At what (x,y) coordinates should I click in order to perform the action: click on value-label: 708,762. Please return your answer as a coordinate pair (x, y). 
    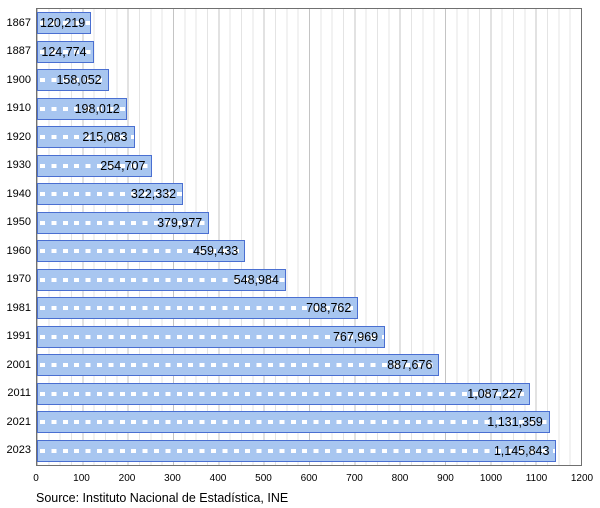
    Looking at the image, I should click on (329, 308).